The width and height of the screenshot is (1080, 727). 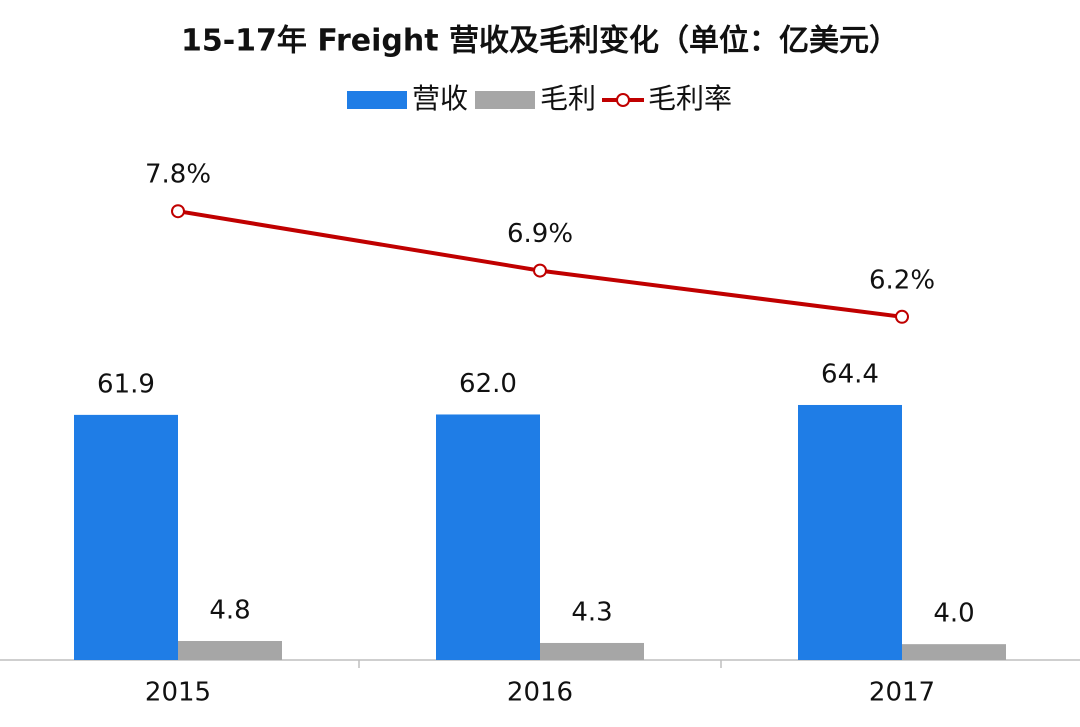 What do you see at coordinates (623, 100) in the screenshot?
I see `legend-marker` at bounding box center [623, 100].